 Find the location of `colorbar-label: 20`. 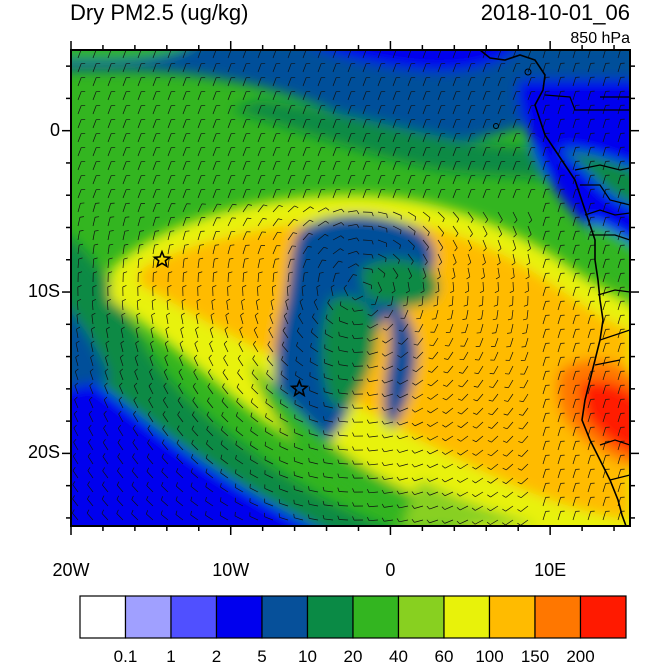

colorbar-label: 20 is located at coordinates (353, 656).